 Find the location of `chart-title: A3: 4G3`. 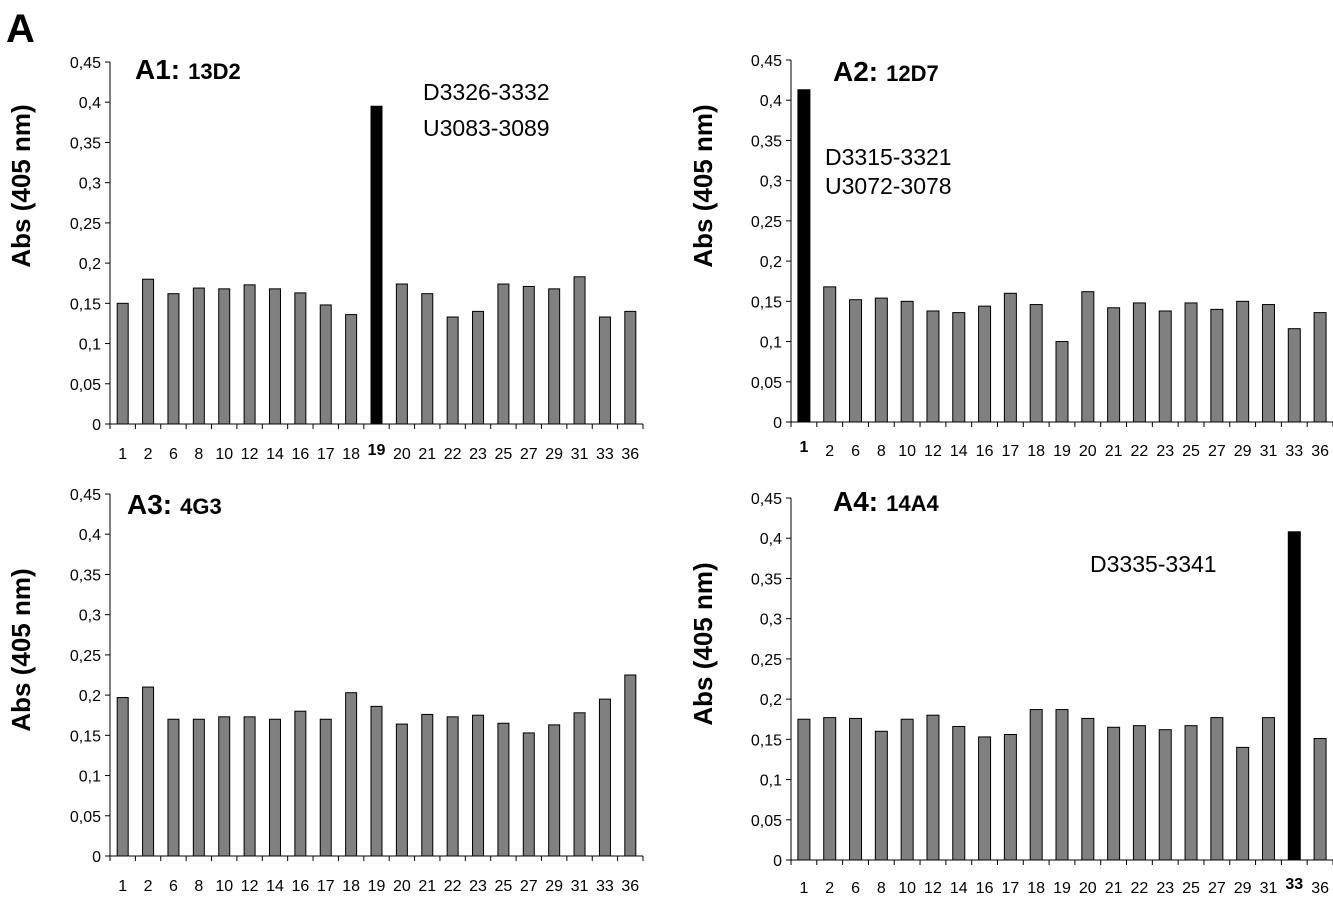

chart-title: A3: 4G3 is located at coordinates (174, 504).